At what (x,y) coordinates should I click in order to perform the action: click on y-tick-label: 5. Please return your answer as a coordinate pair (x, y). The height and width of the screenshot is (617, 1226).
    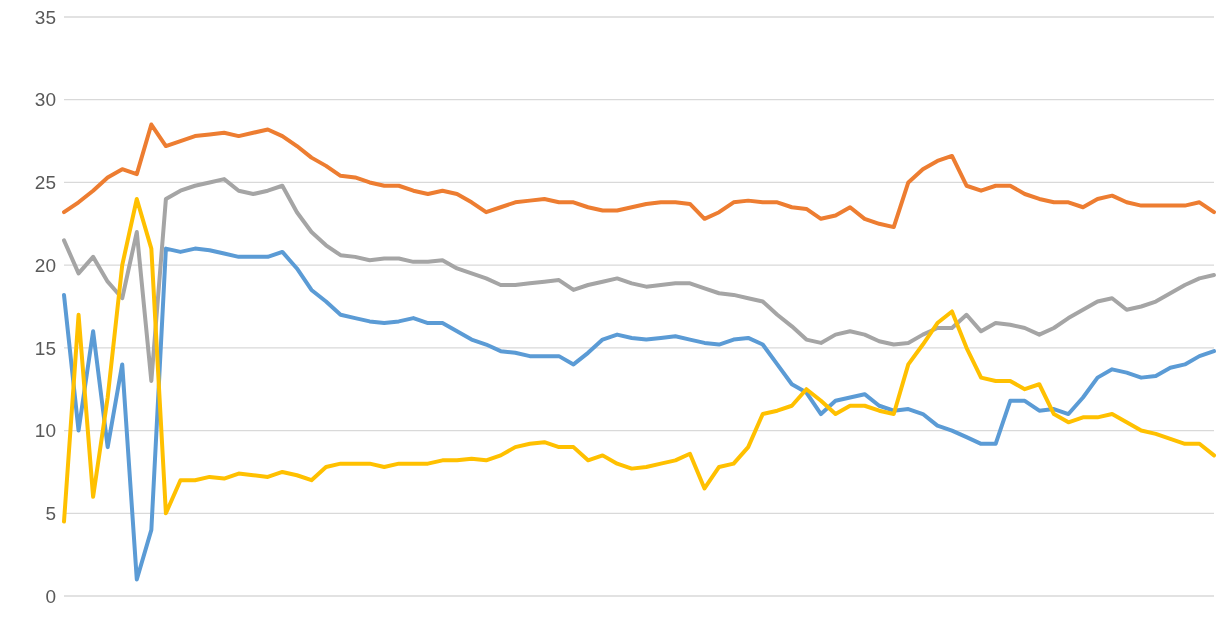
    Looking at the image, I should click on (50, 514).